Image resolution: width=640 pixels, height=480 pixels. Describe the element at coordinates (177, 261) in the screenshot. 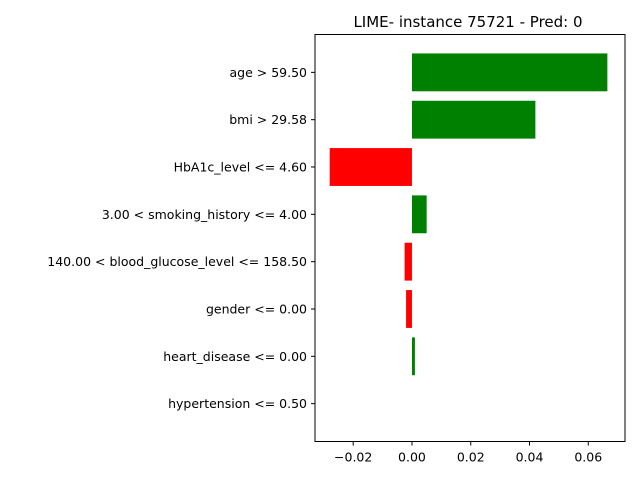

I see `y-tick-label-4: 140.00 < blood_glucose_level <= 158.50` at that location.